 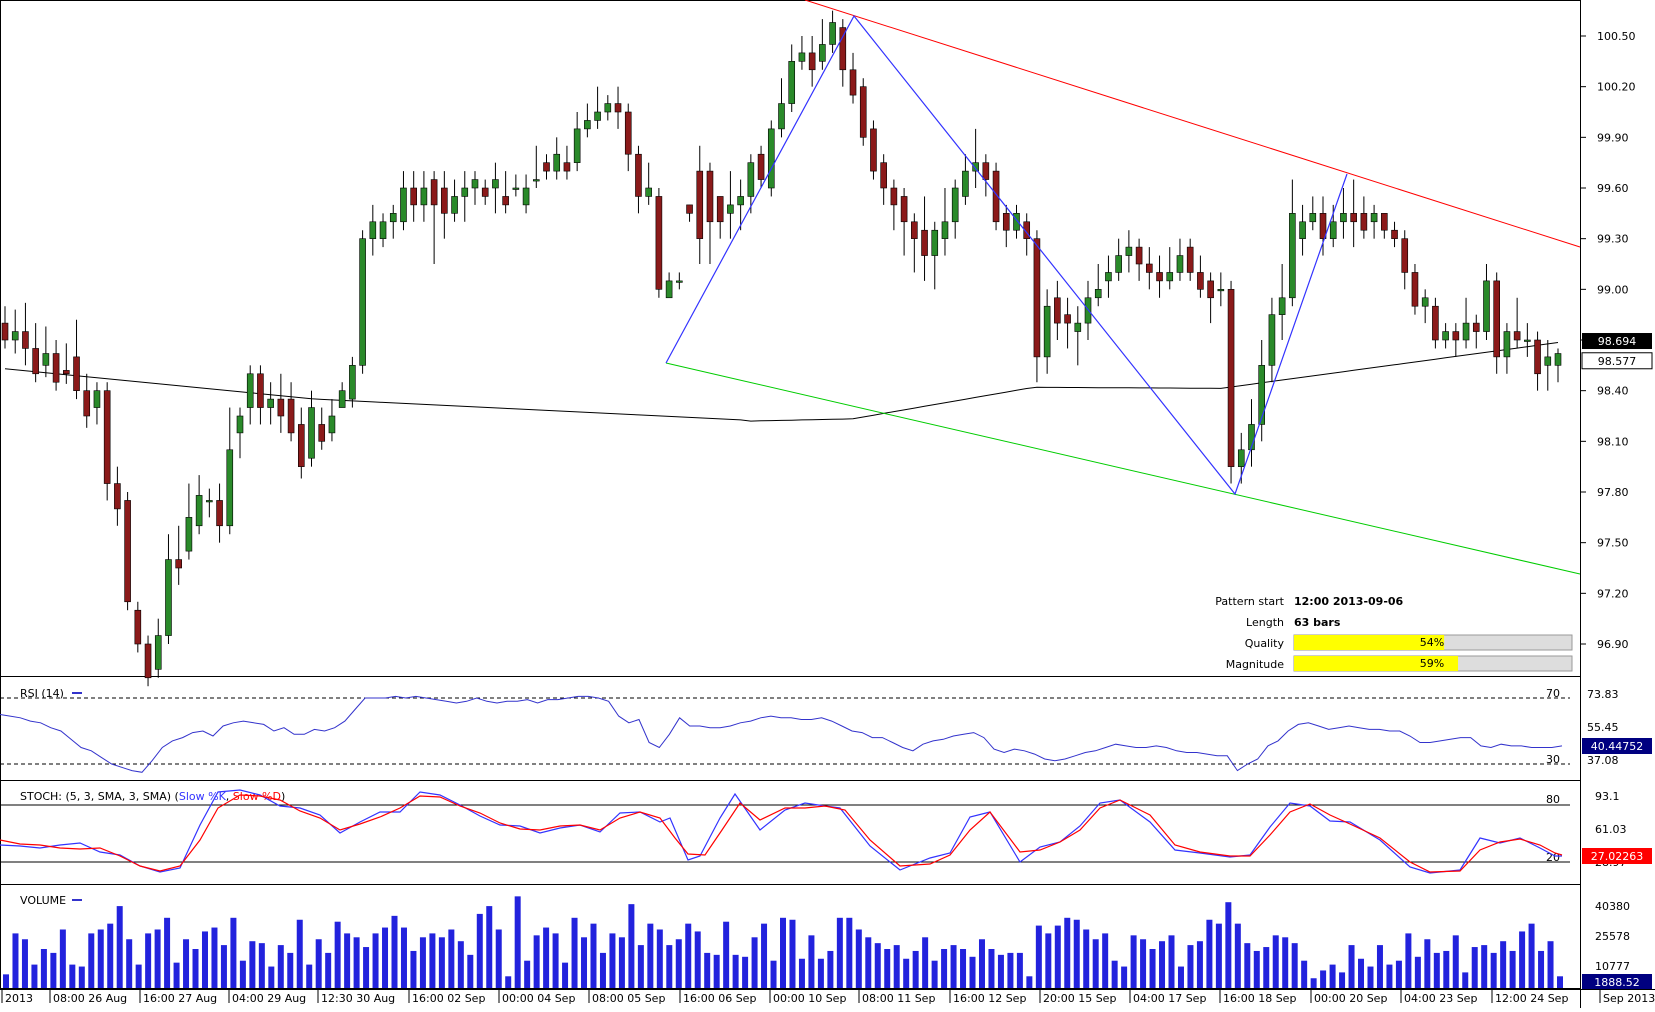 I want to click on price-tick-label: 99.60, so click(x=1613, y=188).